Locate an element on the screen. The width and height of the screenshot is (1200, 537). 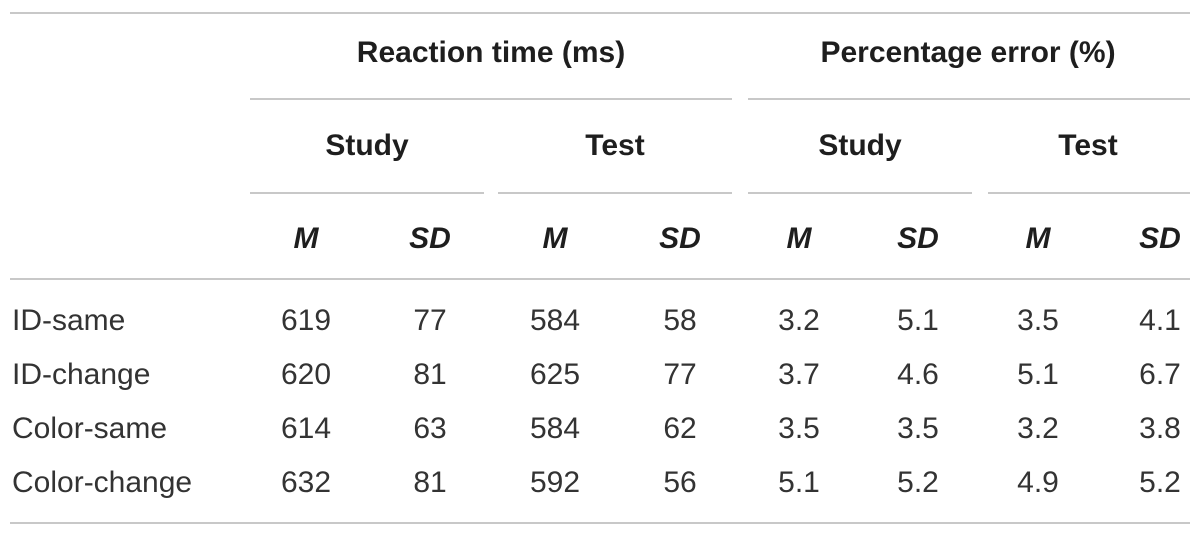
table-cell: 620 is located at coordinates (306, 374).